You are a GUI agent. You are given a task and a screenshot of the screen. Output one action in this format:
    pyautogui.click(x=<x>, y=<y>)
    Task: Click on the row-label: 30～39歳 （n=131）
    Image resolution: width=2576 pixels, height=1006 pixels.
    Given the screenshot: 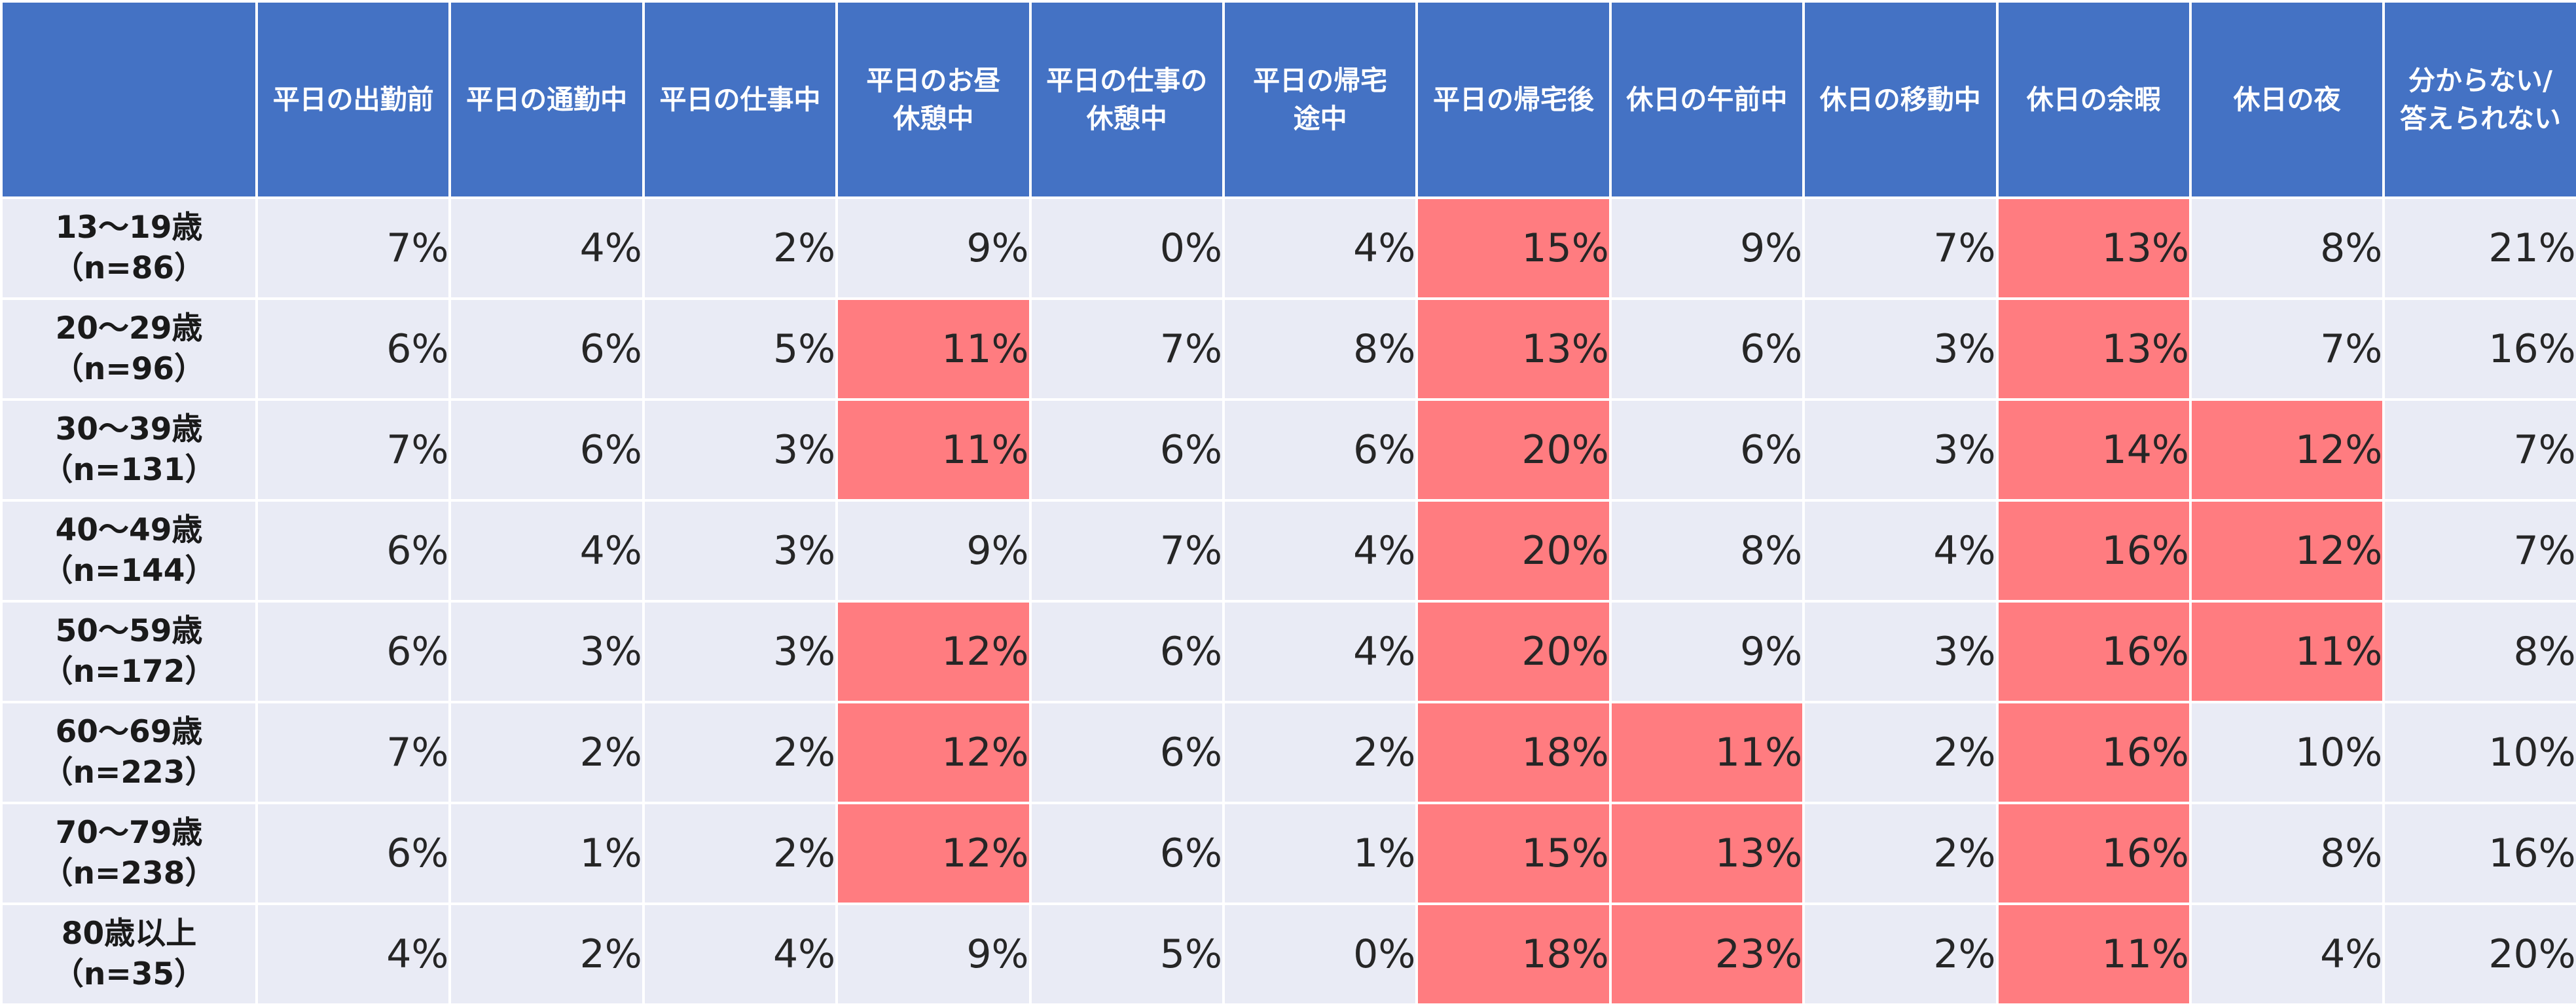 What is the action you would take?
    pyautogui.click(x=129, y=450)
    